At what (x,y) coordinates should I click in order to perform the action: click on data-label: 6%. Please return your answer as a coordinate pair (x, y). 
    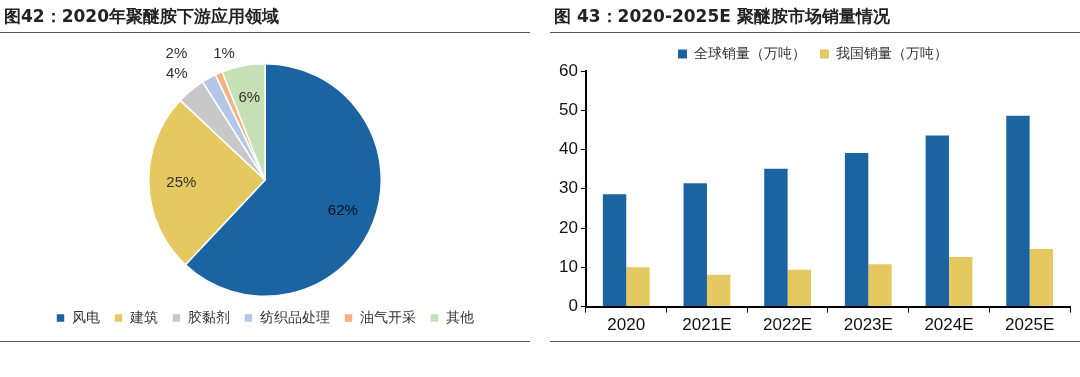
    Looking at the image, I should click on (249, 96).